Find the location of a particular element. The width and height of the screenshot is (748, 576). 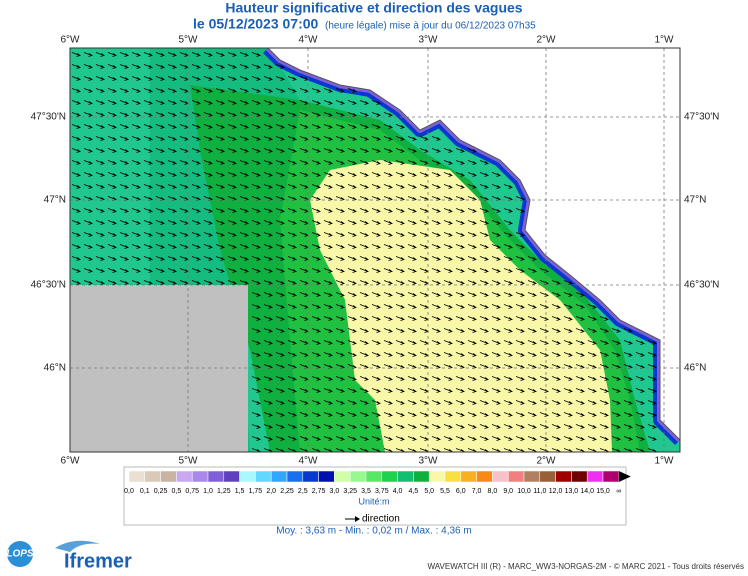

color-cell is located at coordinates (468, 476).